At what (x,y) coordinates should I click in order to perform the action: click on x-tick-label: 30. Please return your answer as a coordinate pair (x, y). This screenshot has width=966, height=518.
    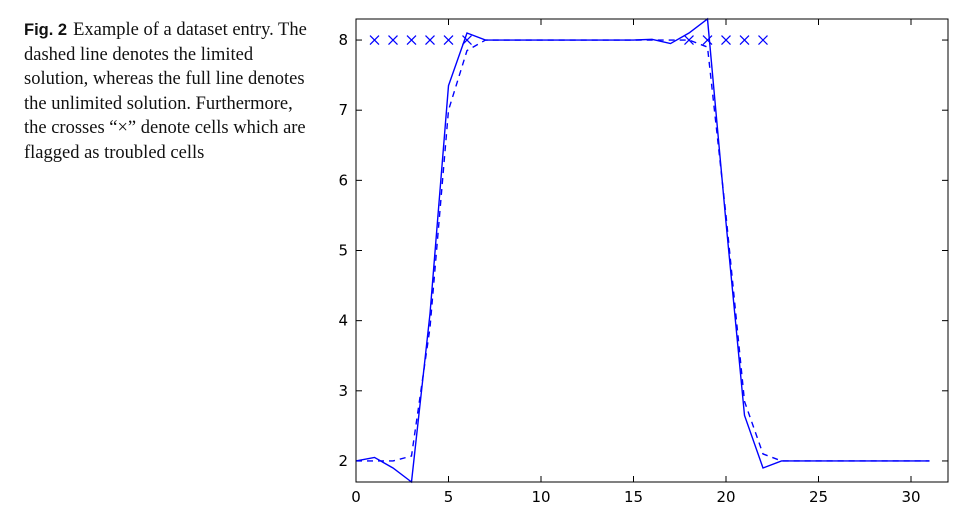
    Looking at the image, I should click on (910, 497).